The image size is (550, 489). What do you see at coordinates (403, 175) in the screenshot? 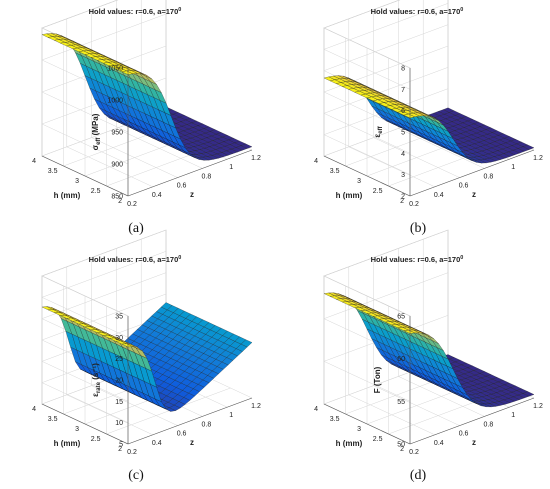
I see `z-tick-label: 3` at bounding box center [403, 175].